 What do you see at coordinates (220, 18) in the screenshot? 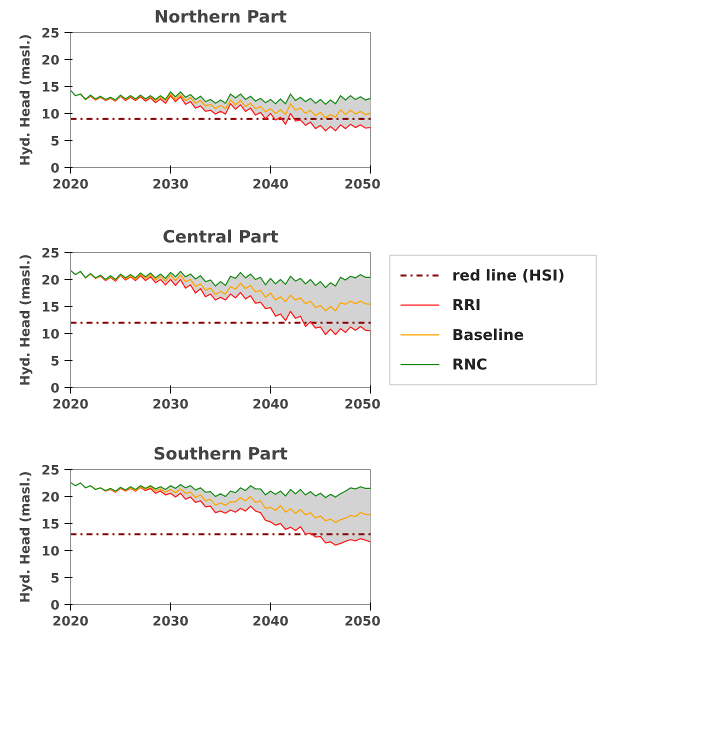
I see `chart-title: Northern Part` at bounding box center [220, 18].